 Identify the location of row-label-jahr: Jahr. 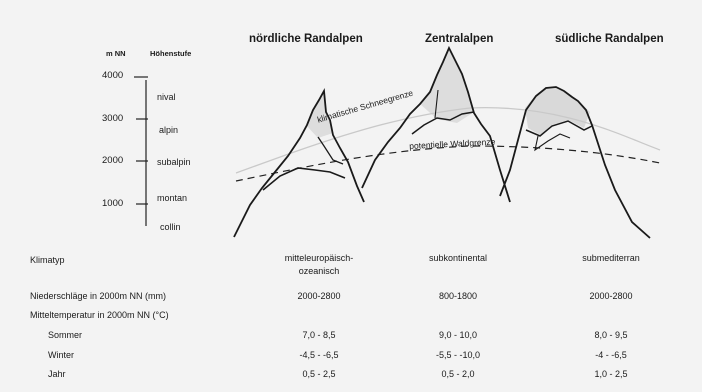
(57, 374).